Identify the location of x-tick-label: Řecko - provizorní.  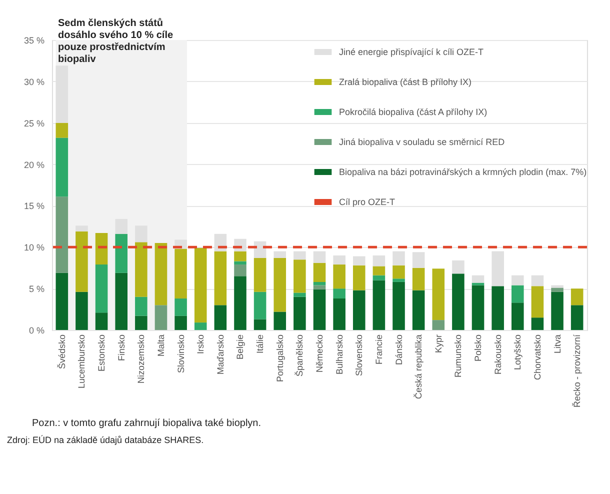
(577, 371).